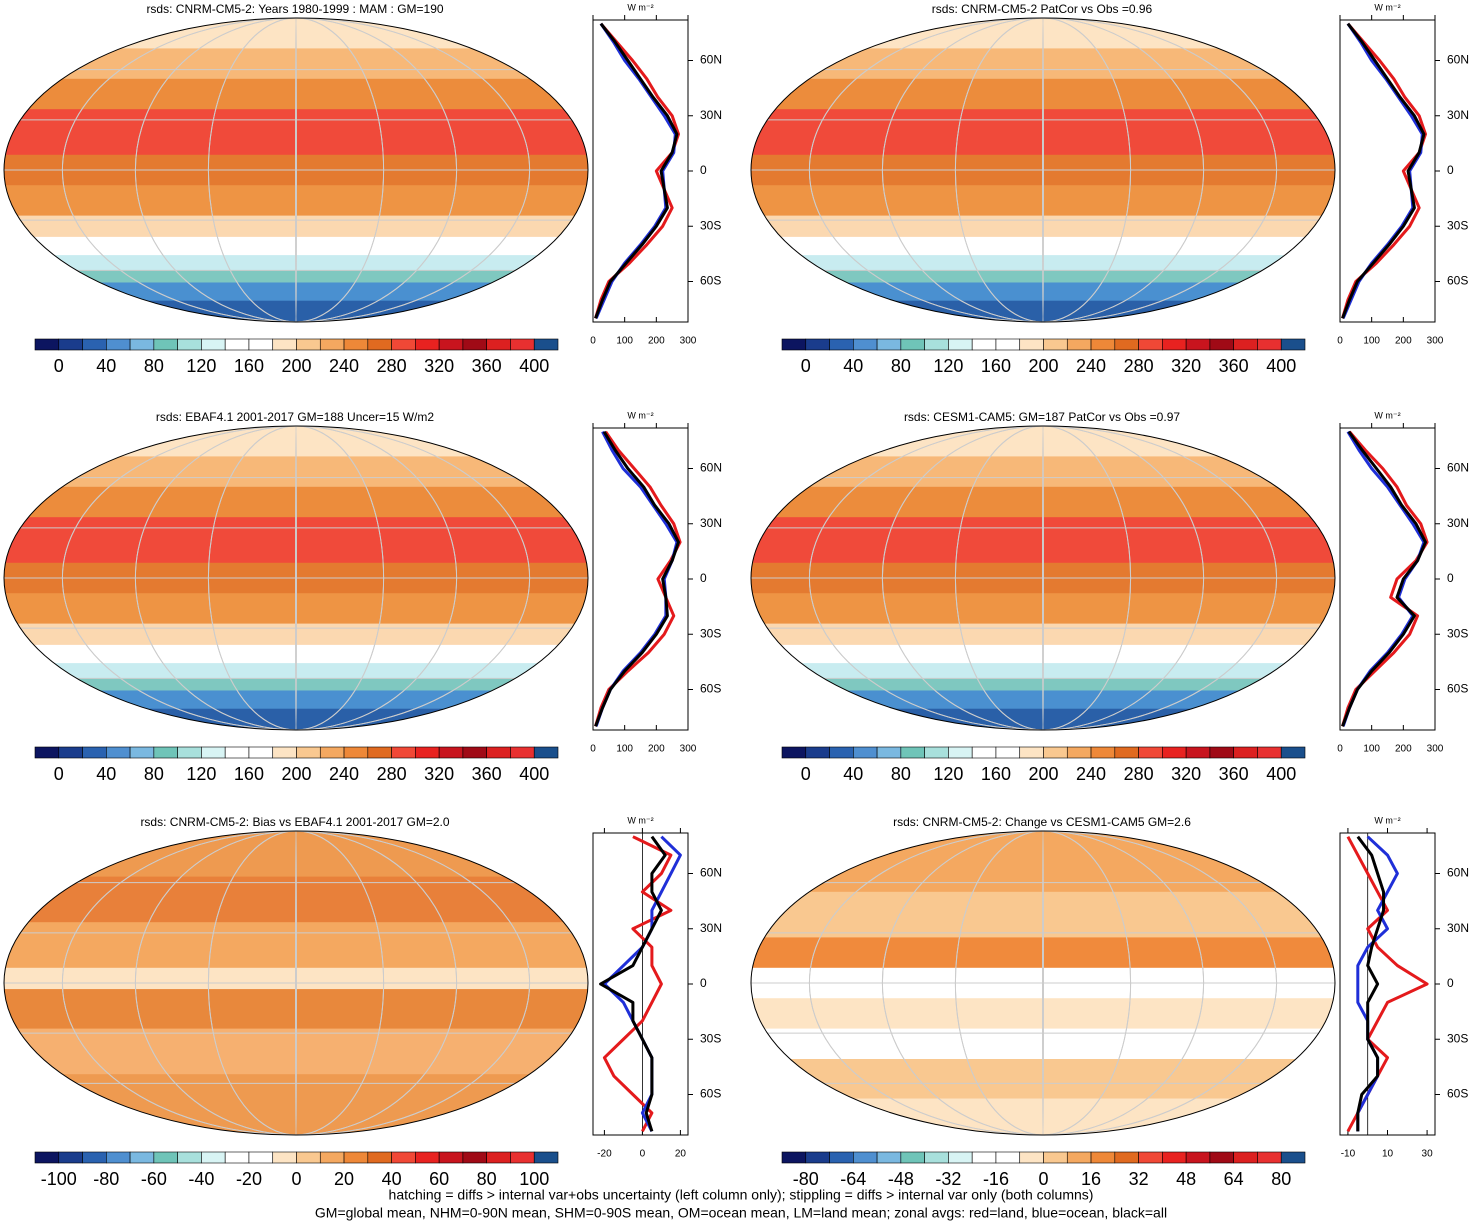  I want to click on colorbar-label: 240, so click(344, 774).